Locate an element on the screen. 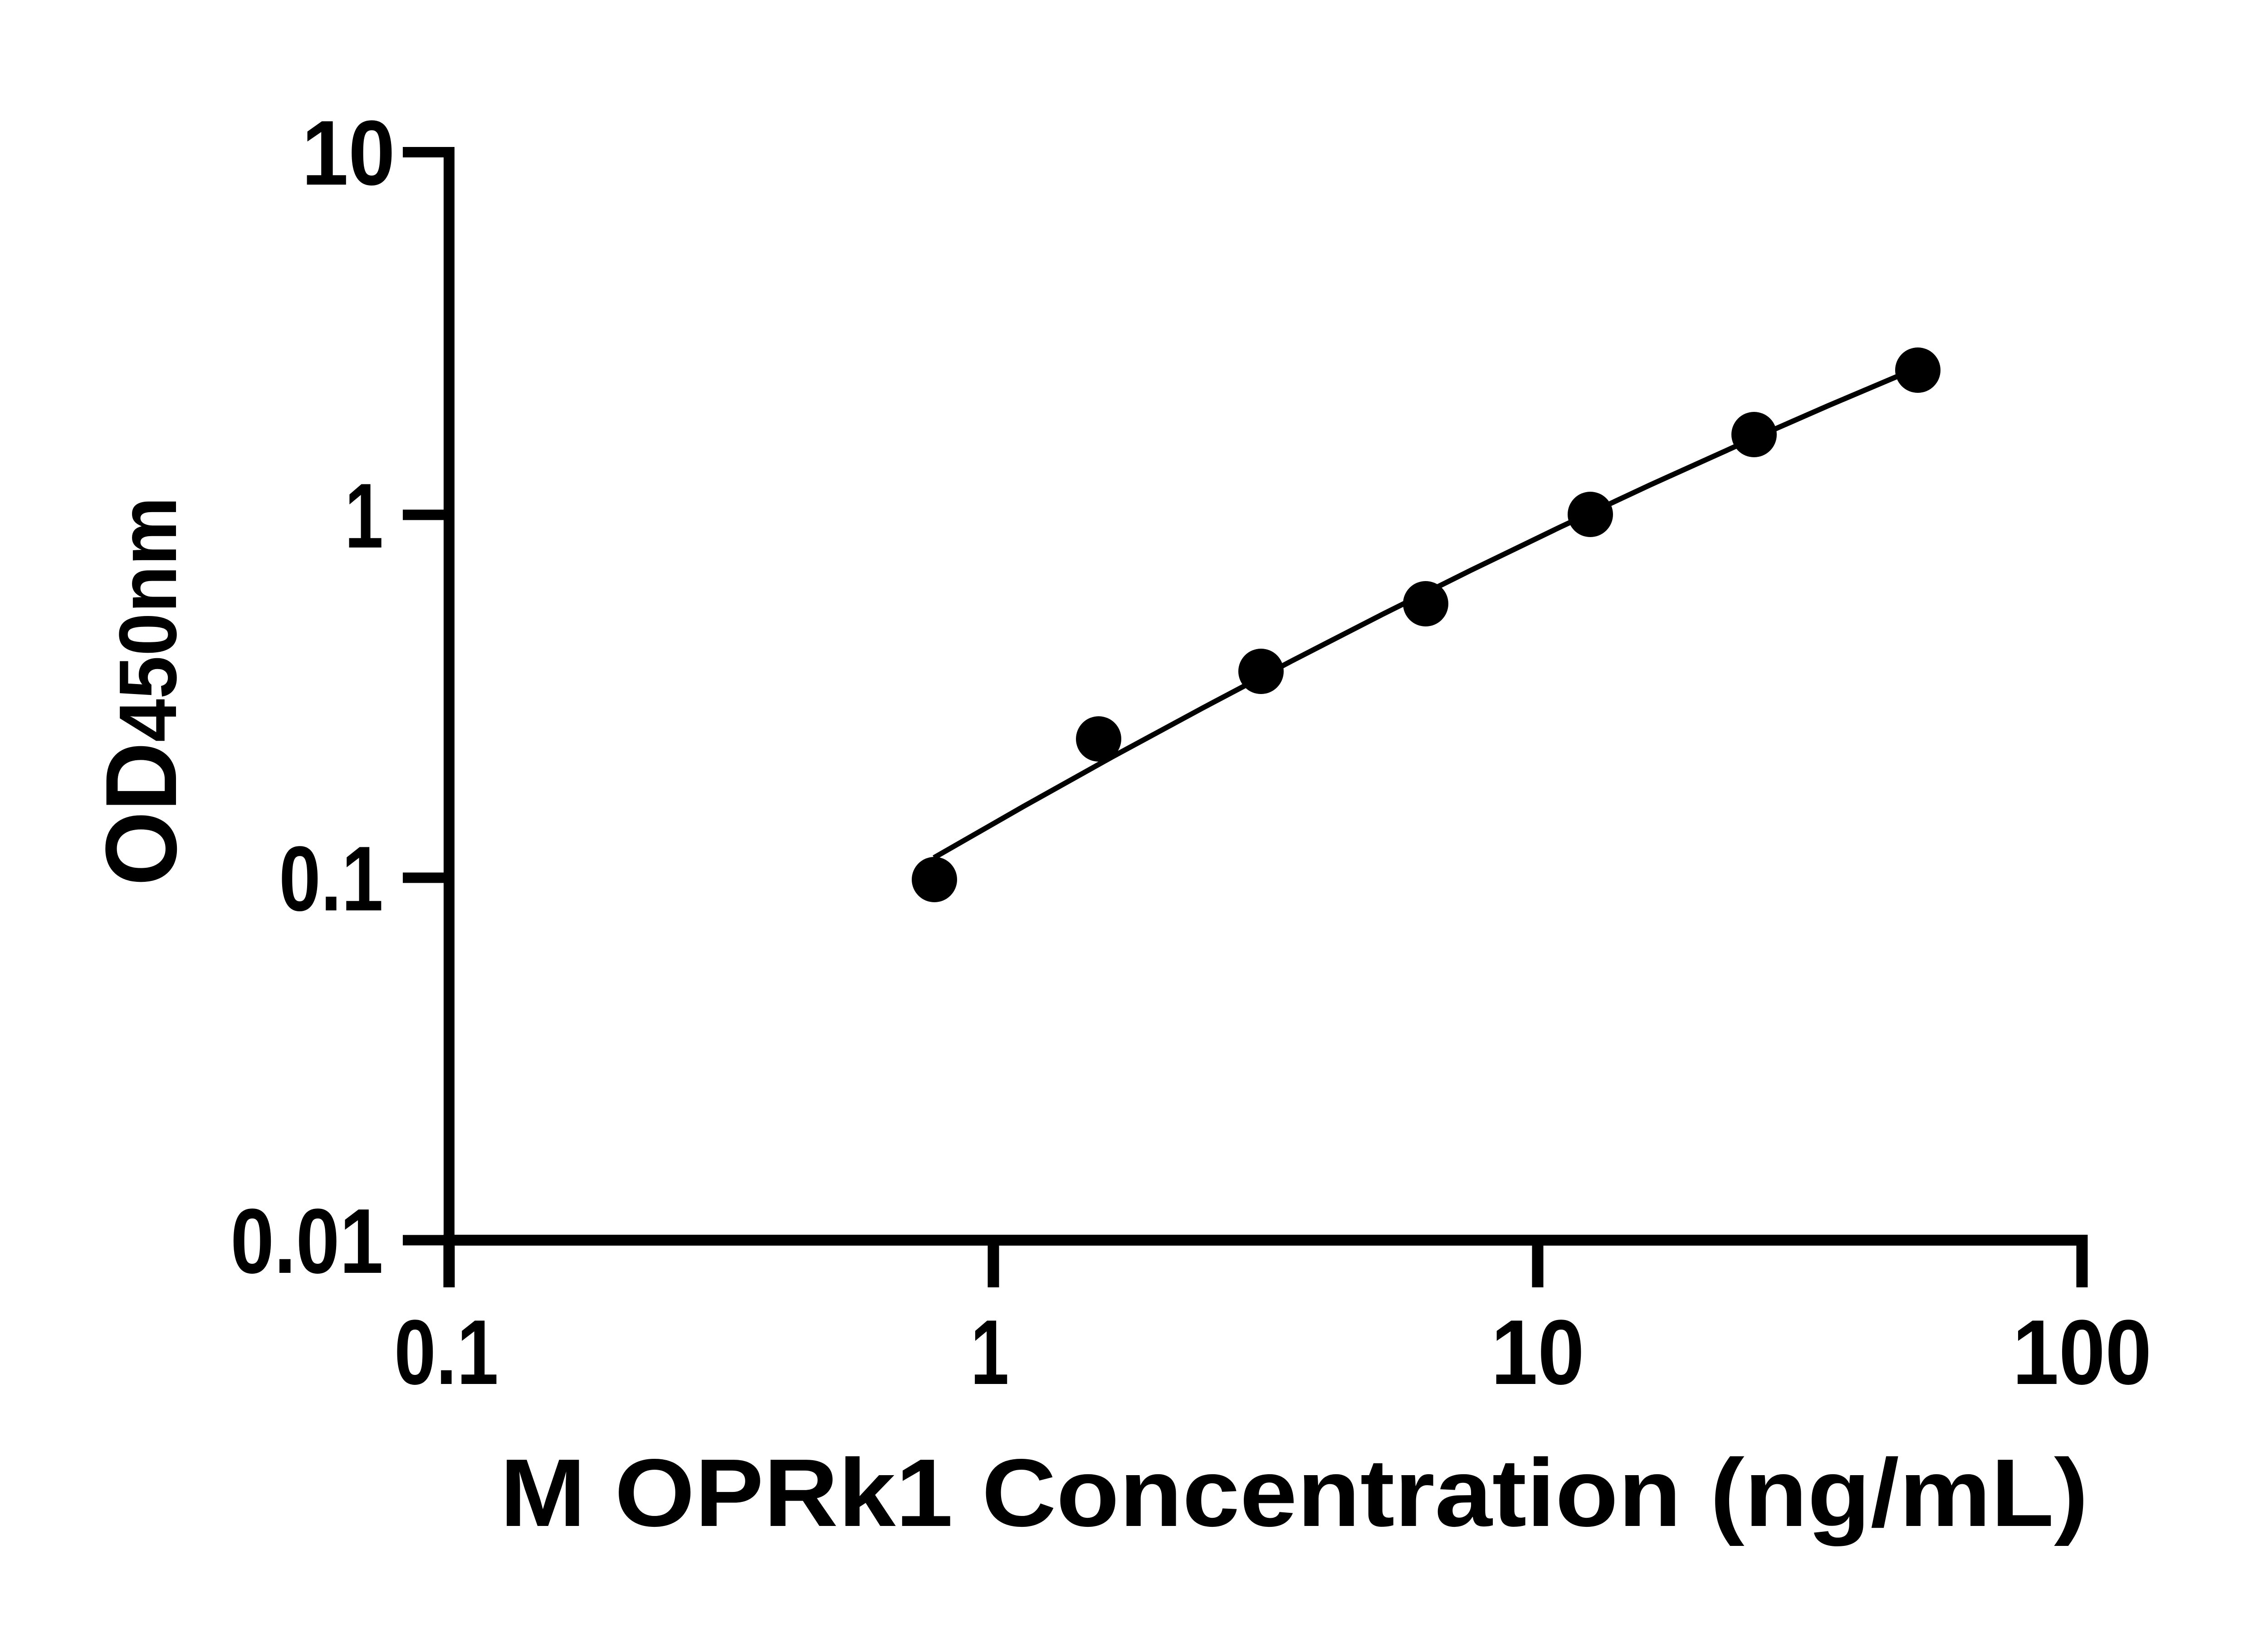 The height and width of the screenshot is (1633, 2268). svg-text: 100 is located at coordinates (2083, 1352).